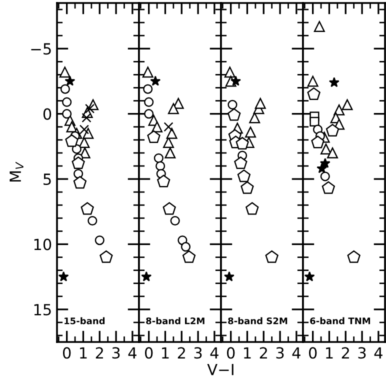 The image size is (386, 386). What do you see at coordinates (43, 244) in the screenshot?
I see `y-tick-label: 10` at bounding box center [43, 244].